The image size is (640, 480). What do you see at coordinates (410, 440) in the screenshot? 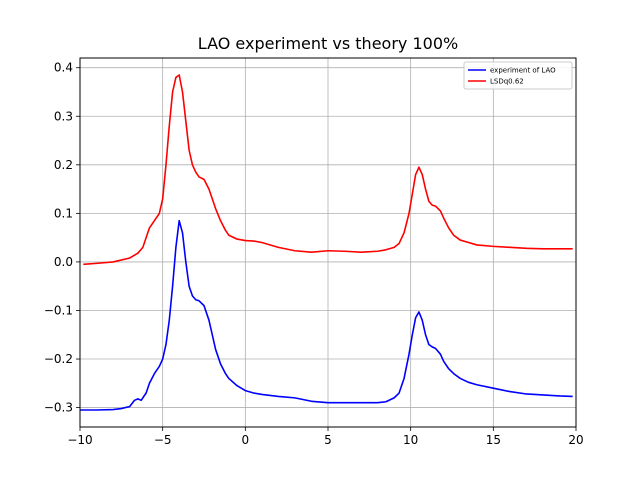
I see `x-tick-label: 10` at bounding box center [410, 440].